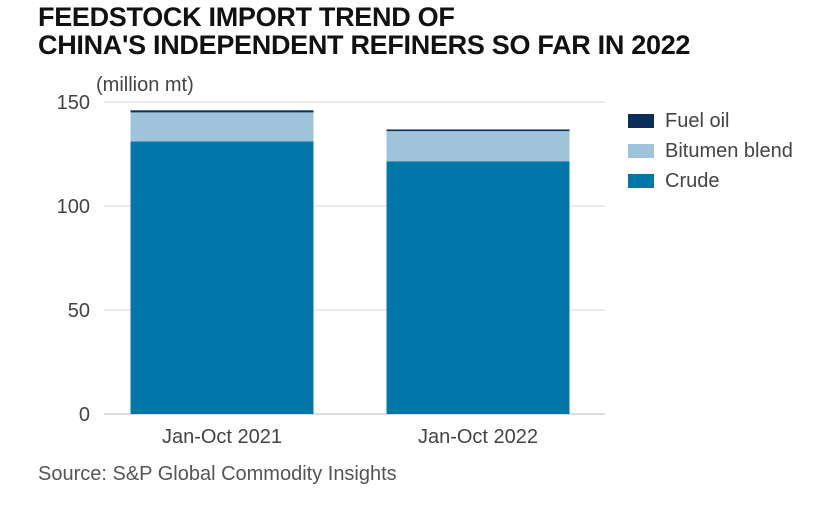 The height and width of the screenshot is (506, 826). Describe the element at coordinates (84, 415) in the screenshot. I see `y-tick-label: 0` at that location.